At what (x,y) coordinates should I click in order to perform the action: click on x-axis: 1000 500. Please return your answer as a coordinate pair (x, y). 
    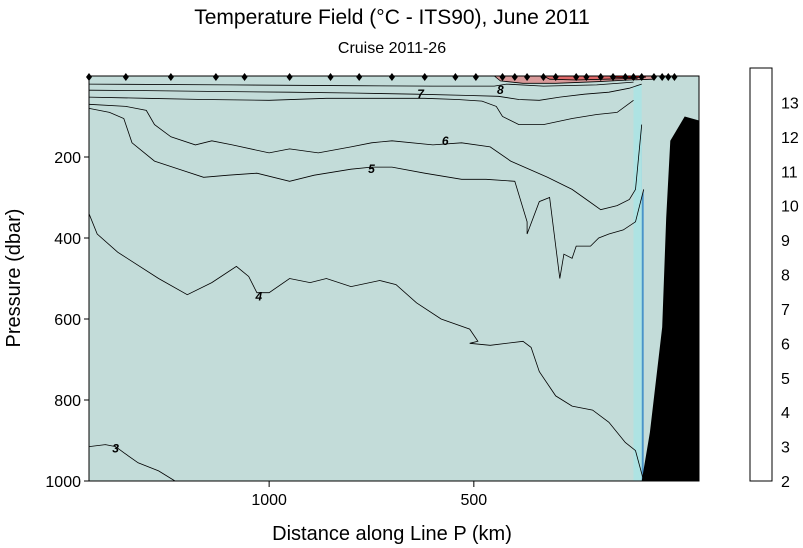
    Looking at the image, I should click on (369, 495).